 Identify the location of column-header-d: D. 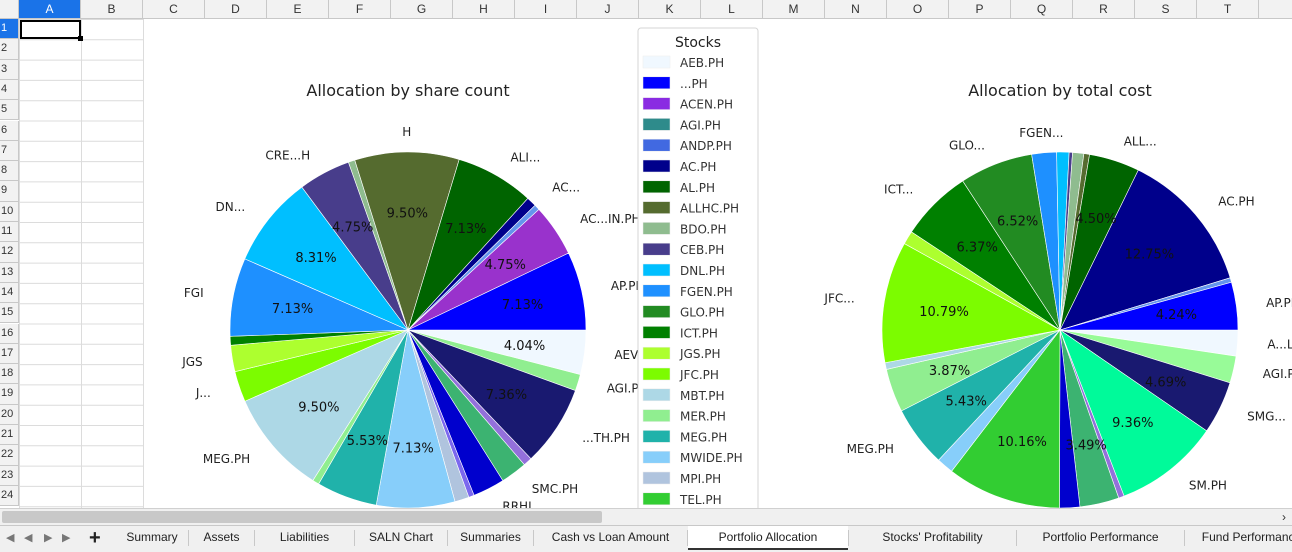
(236, 9).